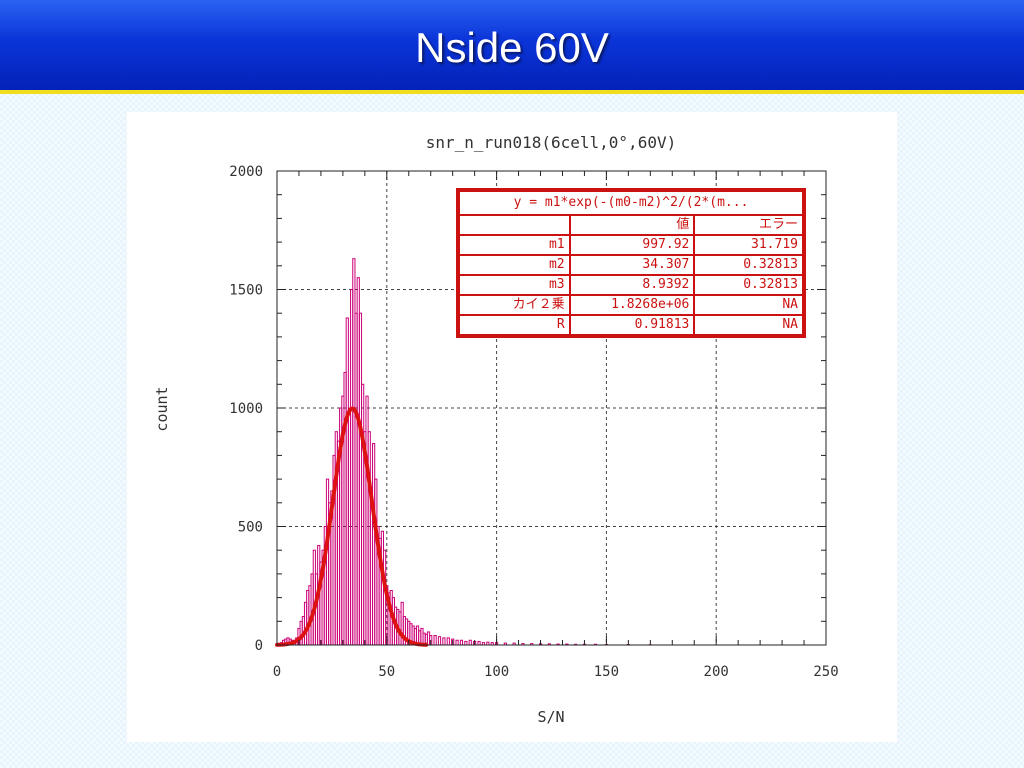 This screenshot has width=1024, height=768. I want to click on fit-param-name: R, so click(514, 325).